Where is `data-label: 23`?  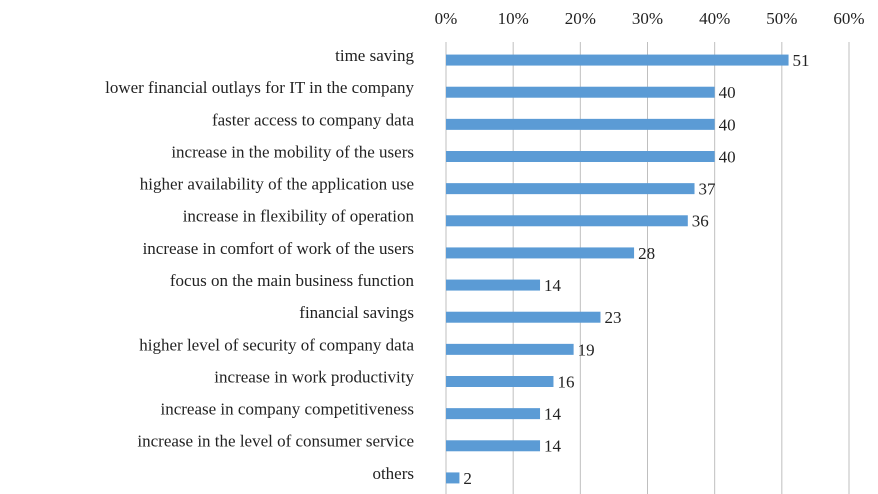 data-label: 23 is located at coordinates (612, 317).